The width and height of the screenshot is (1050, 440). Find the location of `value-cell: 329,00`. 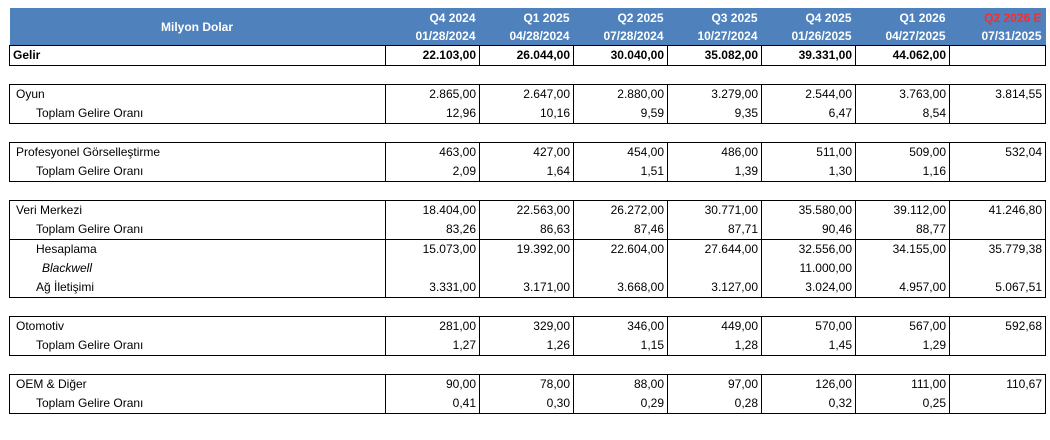

value-cell: 329,00 is located at coordinates (526, 326).